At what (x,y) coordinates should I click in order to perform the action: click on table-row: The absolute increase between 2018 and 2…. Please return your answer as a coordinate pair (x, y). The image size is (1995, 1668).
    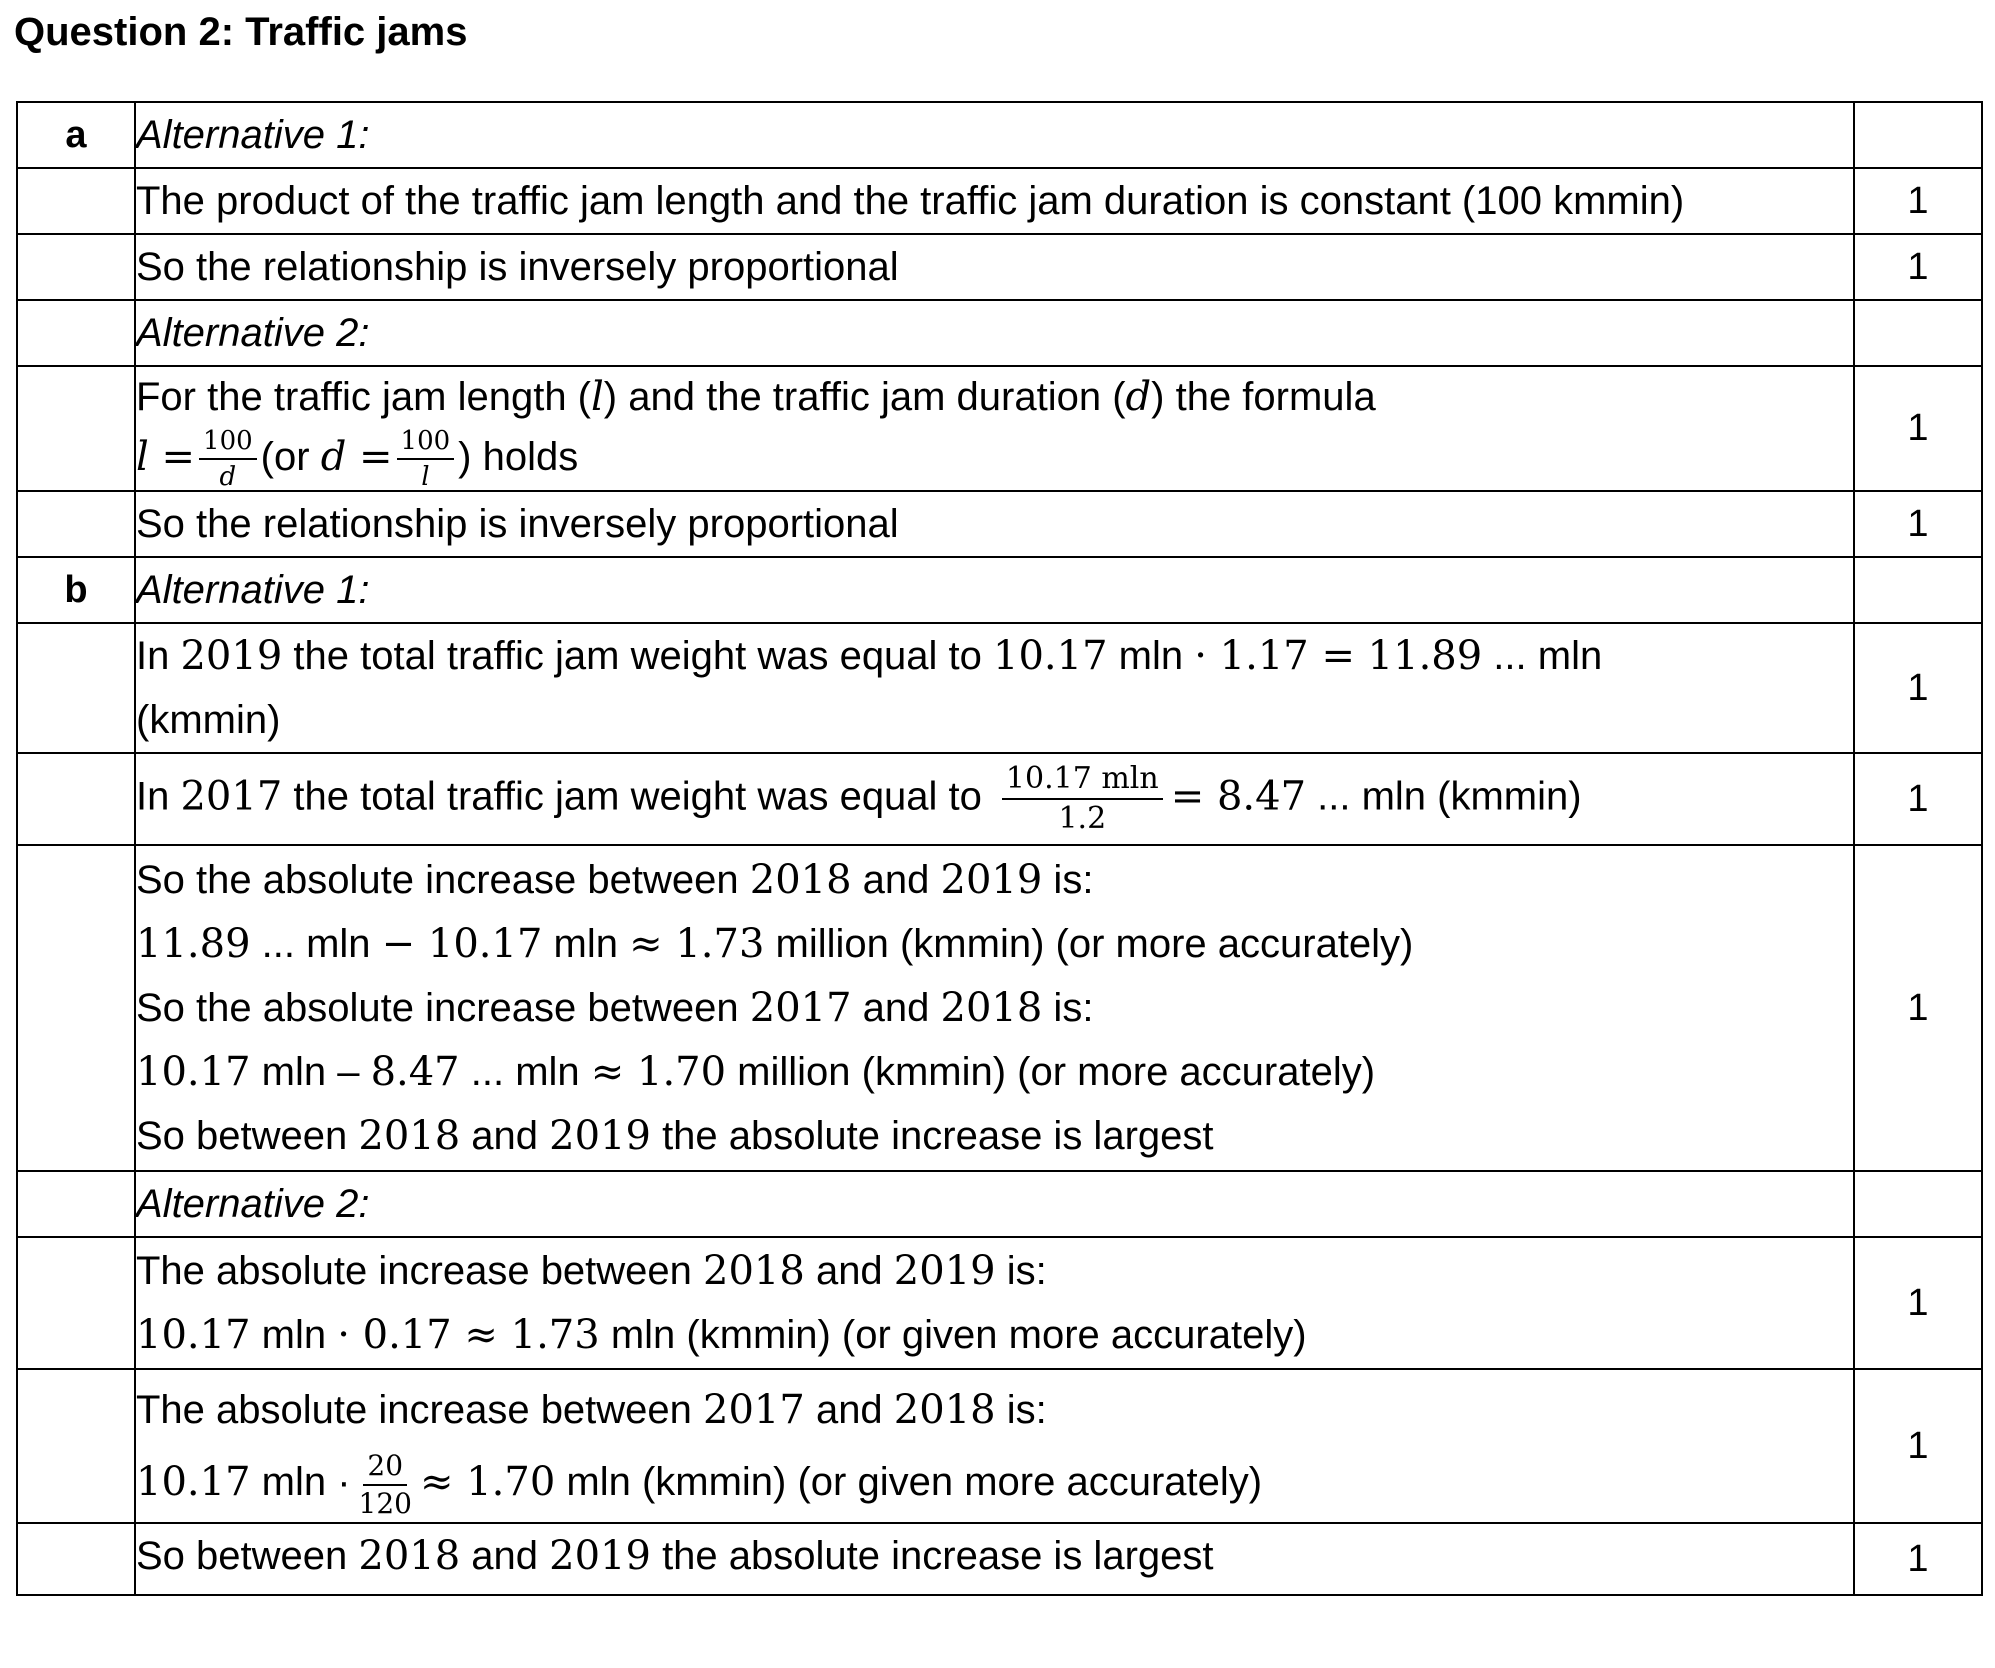
    Looking at the image, I should click on (999, 1303).